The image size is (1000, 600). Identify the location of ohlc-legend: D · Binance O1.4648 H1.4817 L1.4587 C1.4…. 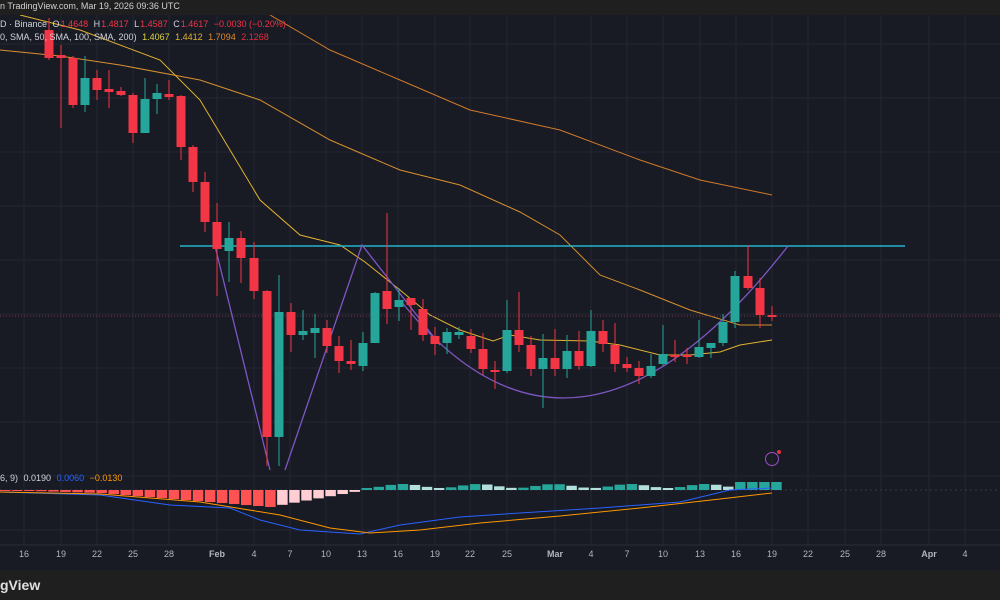
(143, 24).